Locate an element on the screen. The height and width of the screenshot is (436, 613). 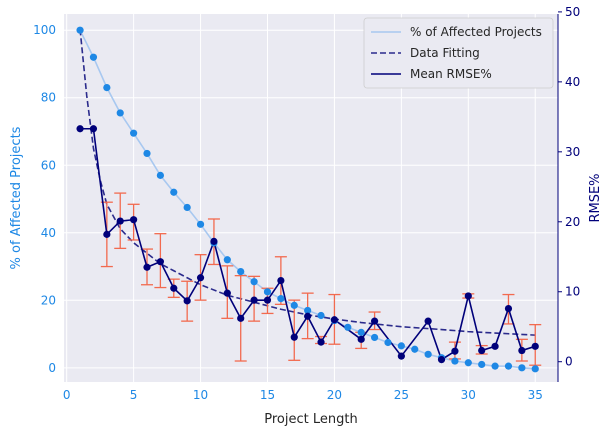
y-right-tick-label: 50 is located at coordinates (572, 12).